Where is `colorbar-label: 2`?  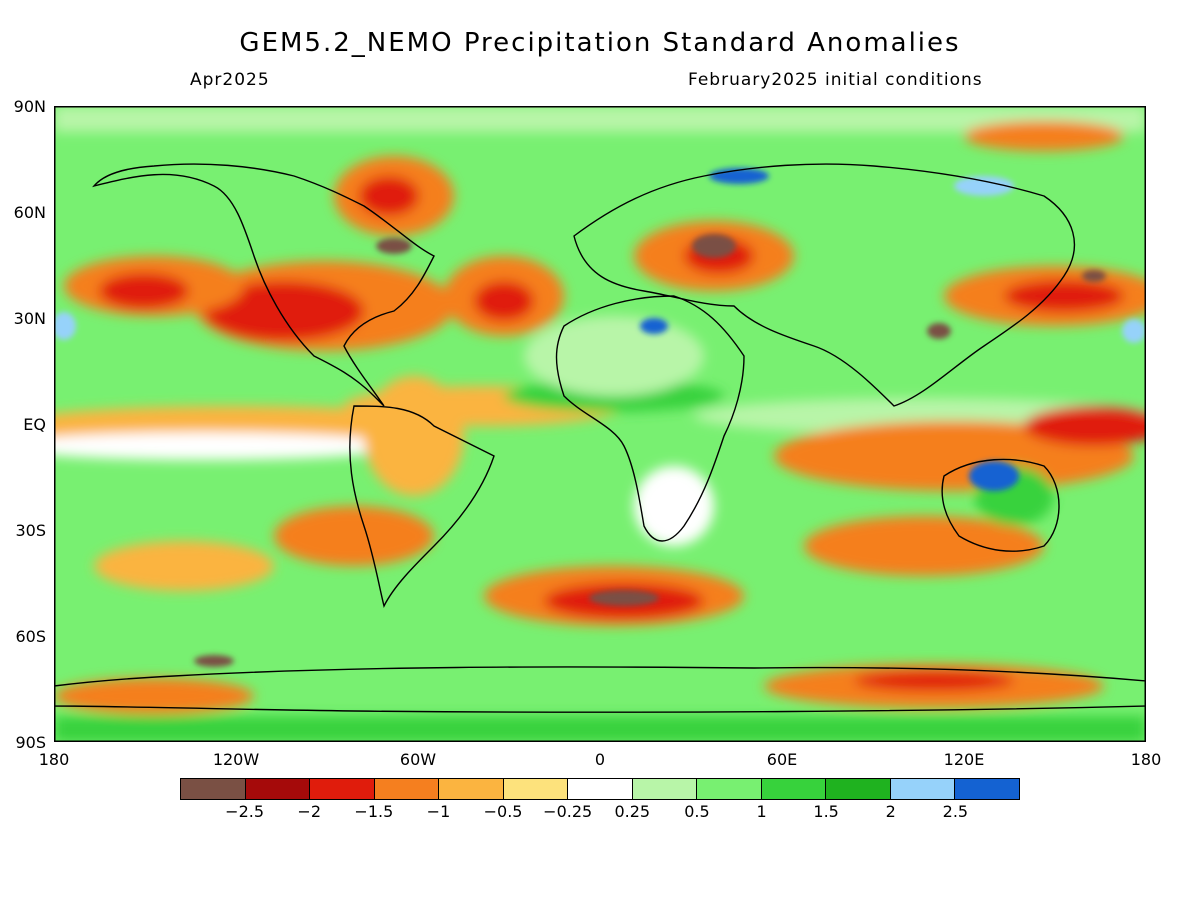
colorbar-label: 2 is located at coordinates (890, 811).